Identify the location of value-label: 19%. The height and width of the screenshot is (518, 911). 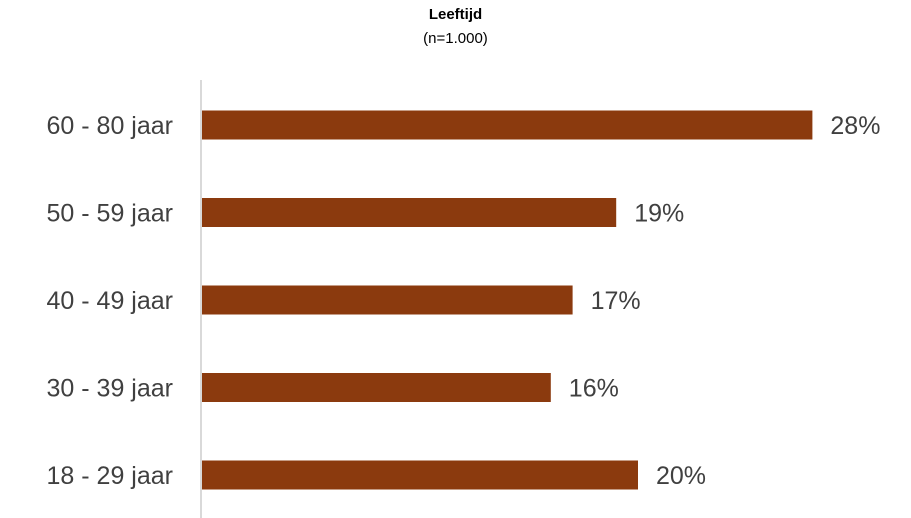
(659, 214).